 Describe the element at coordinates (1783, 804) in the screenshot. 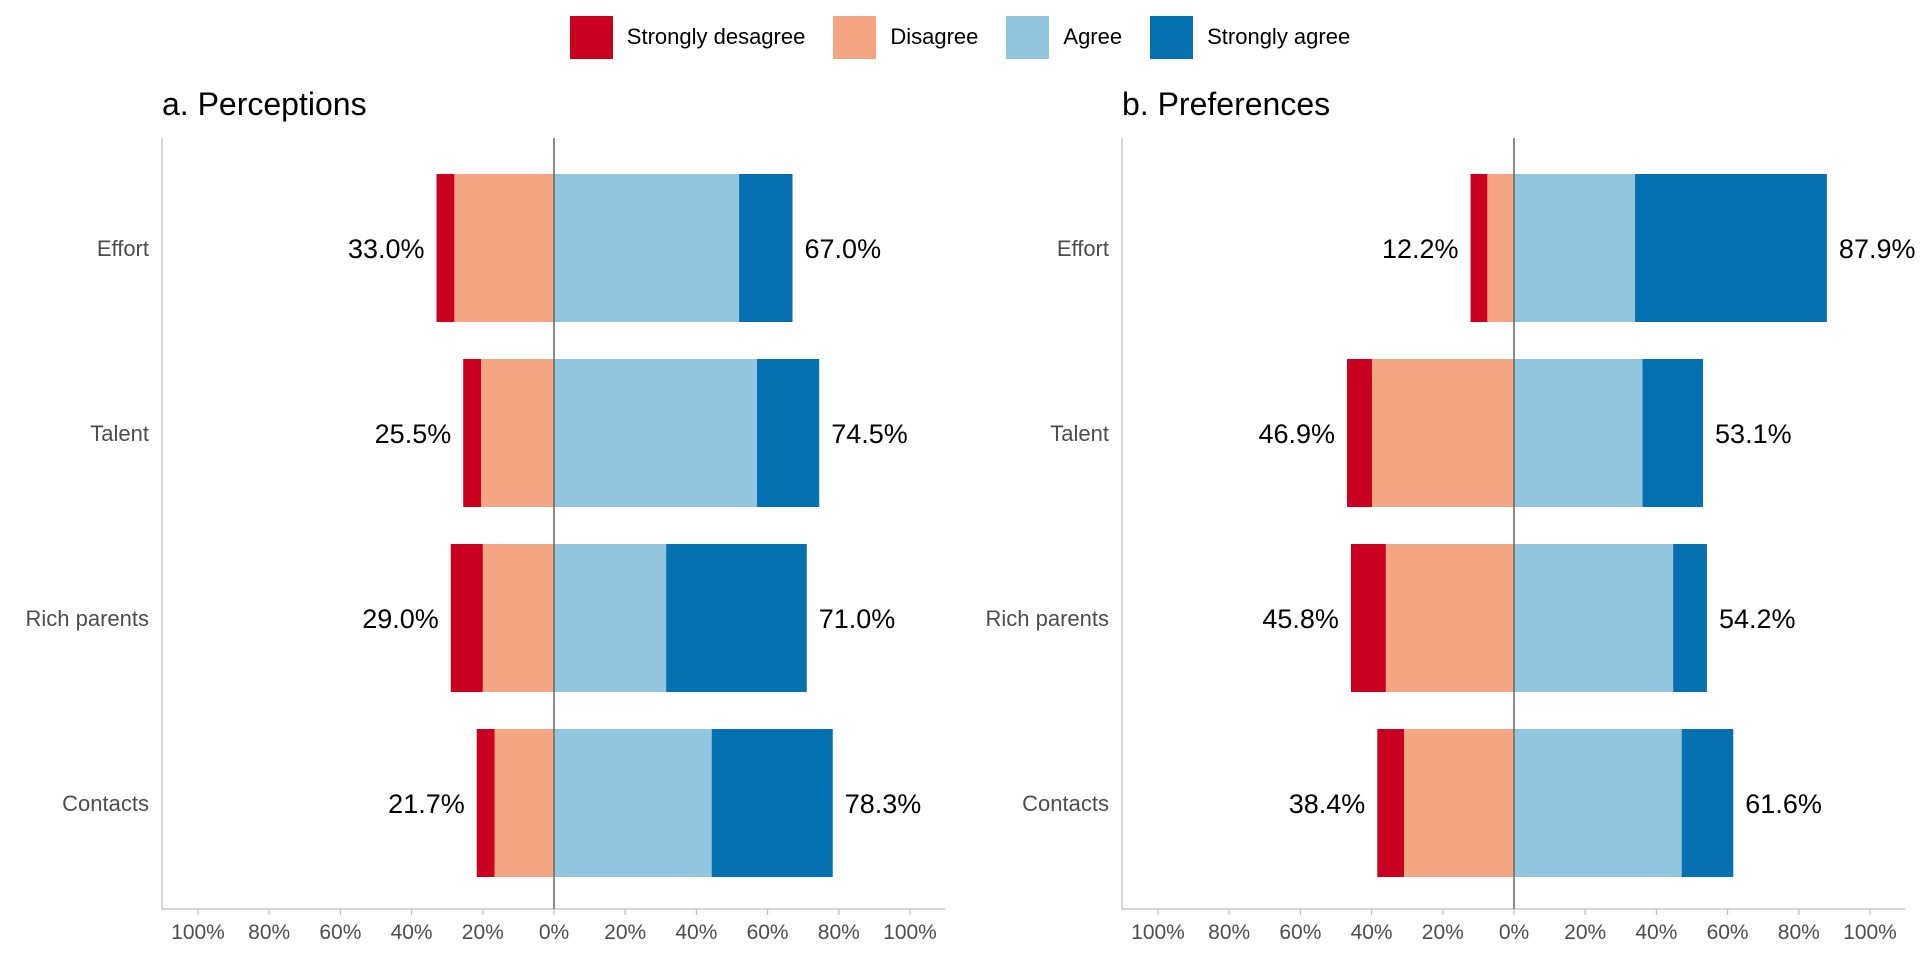

I see `agree-total-label-contacts: 61.6%` at that location.